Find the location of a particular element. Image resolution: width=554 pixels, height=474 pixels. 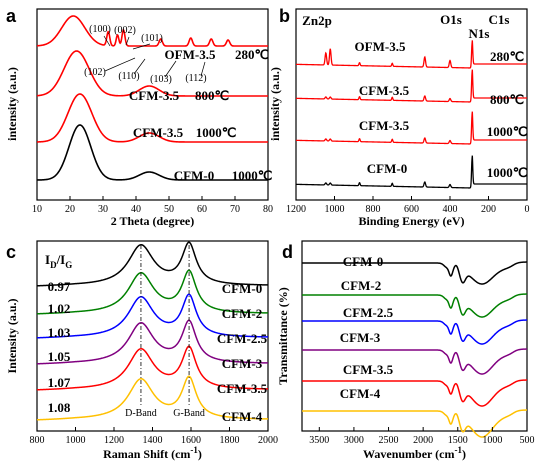

panel-a-label: a is located at coordinates (11, 16).